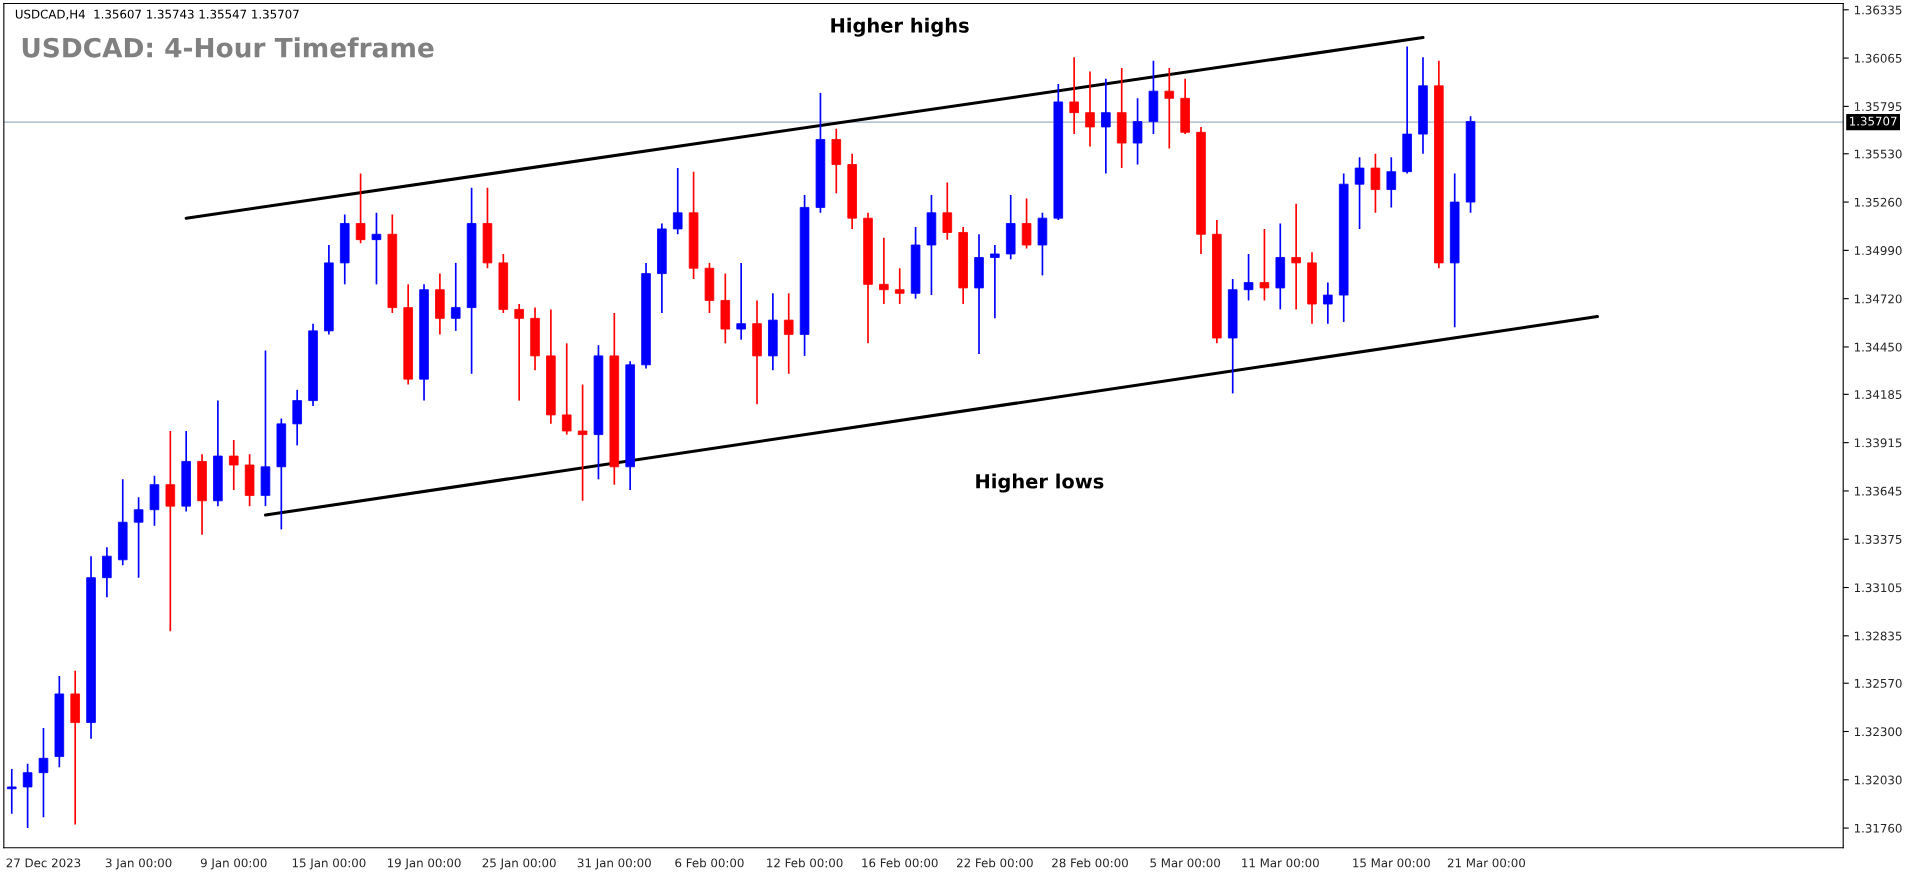  Describe the element at coordinates (1090, 863) in the screenshot. I see `x-tick-label: 28 Feb 00:00` at that location.